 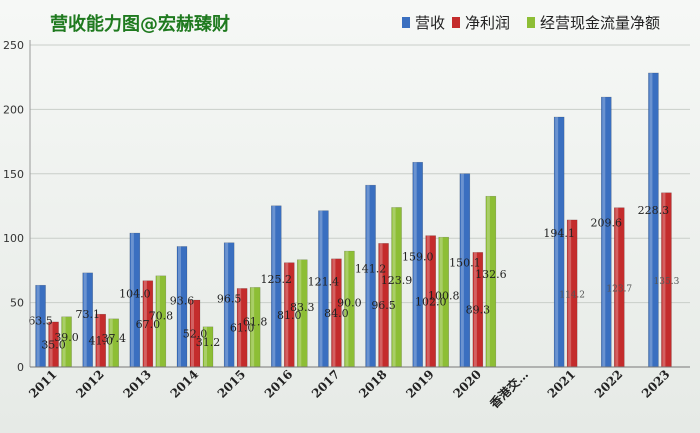 I want to click on legend-label-1: 净利润, so click(x=487, y=23).